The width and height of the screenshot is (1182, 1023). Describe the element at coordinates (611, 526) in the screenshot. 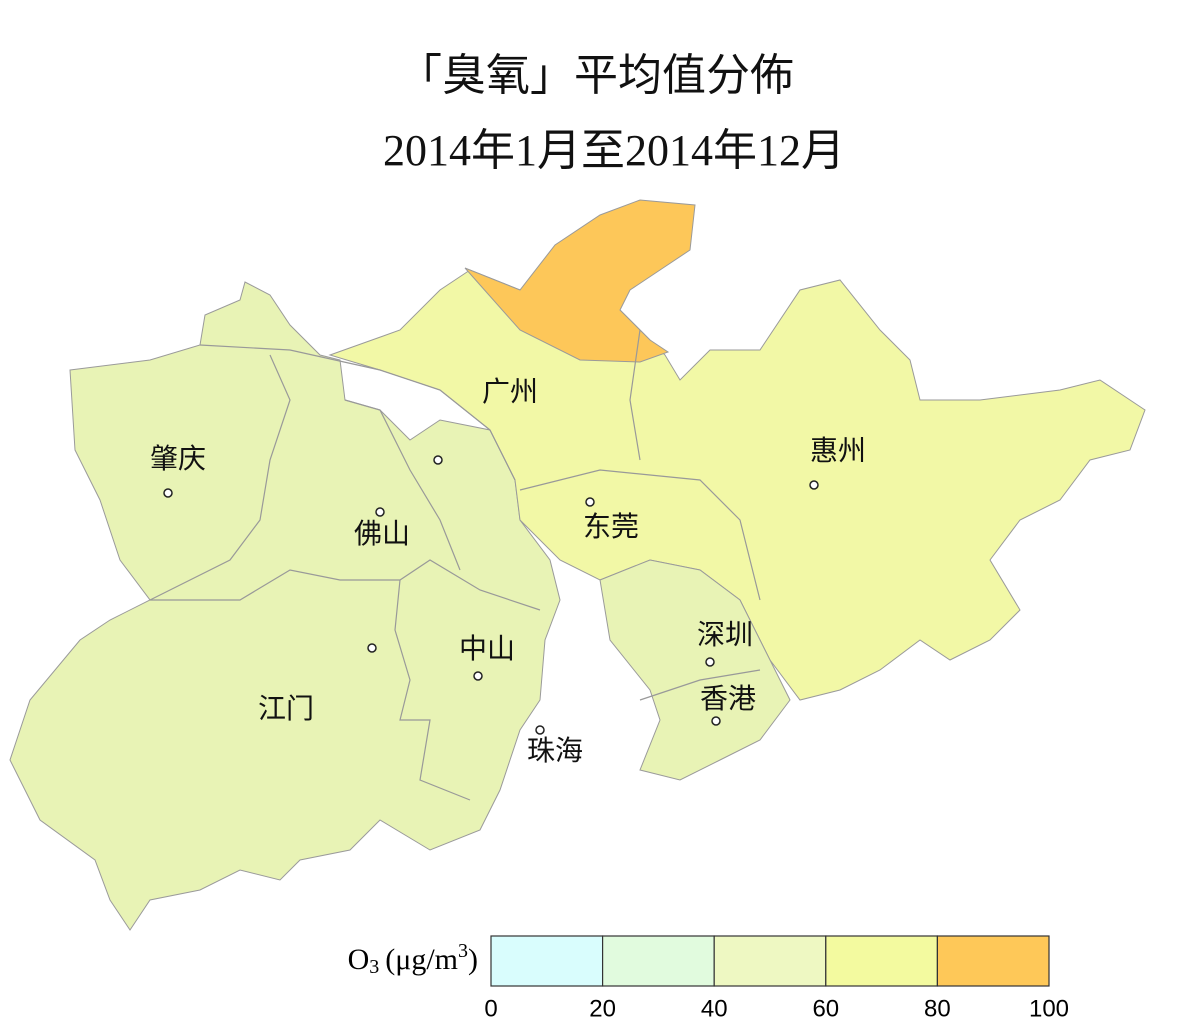

I see `city-label: 东莞` at that location.